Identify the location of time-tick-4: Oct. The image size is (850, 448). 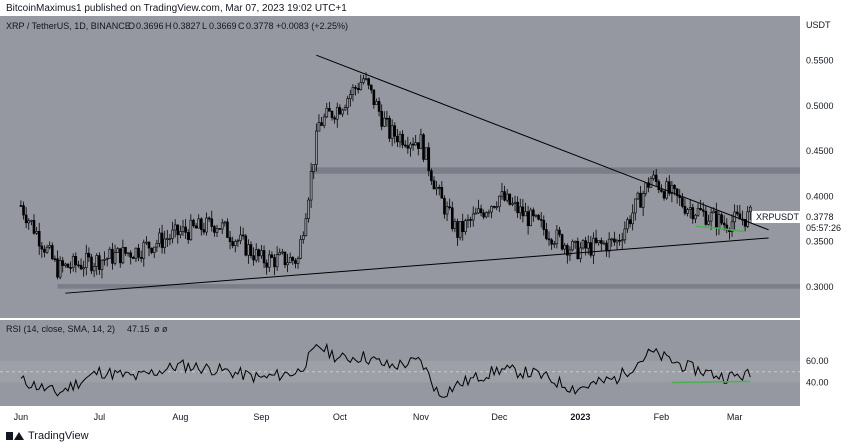
(340, 417).